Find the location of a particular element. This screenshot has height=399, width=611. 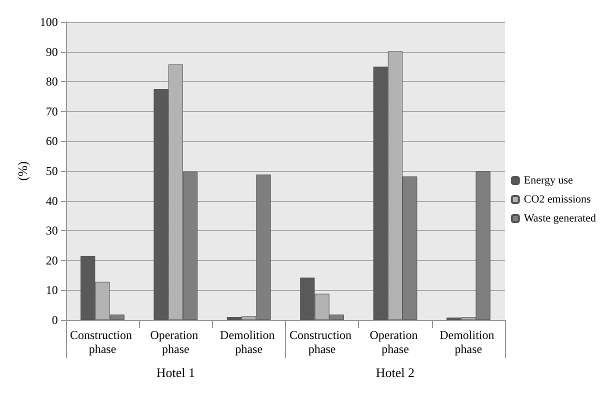

legend-label: Waste generated is located at coordinates (560, 218).